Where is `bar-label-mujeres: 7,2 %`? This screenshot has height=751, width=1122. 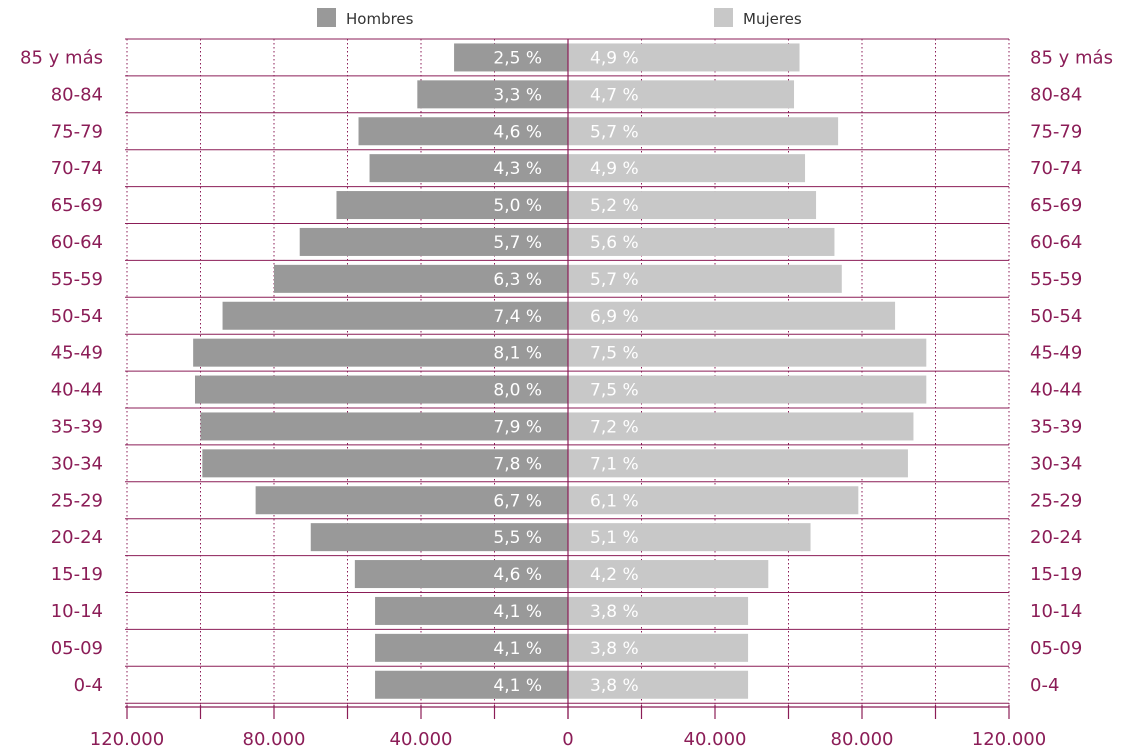
bar-label-mujeres: 7,2 % is located at coordinates (614, 427).